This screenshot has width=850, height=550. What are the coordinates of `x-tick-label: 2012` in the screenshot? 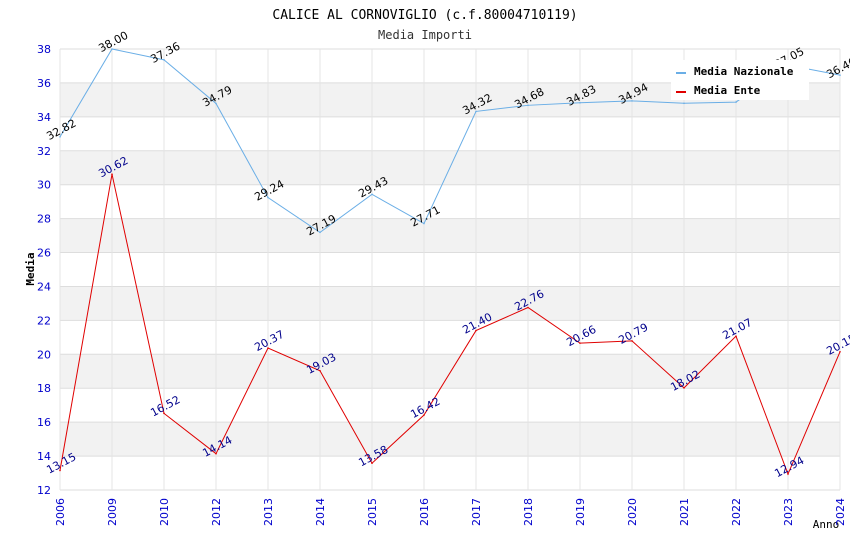 It's located at (216, 512).